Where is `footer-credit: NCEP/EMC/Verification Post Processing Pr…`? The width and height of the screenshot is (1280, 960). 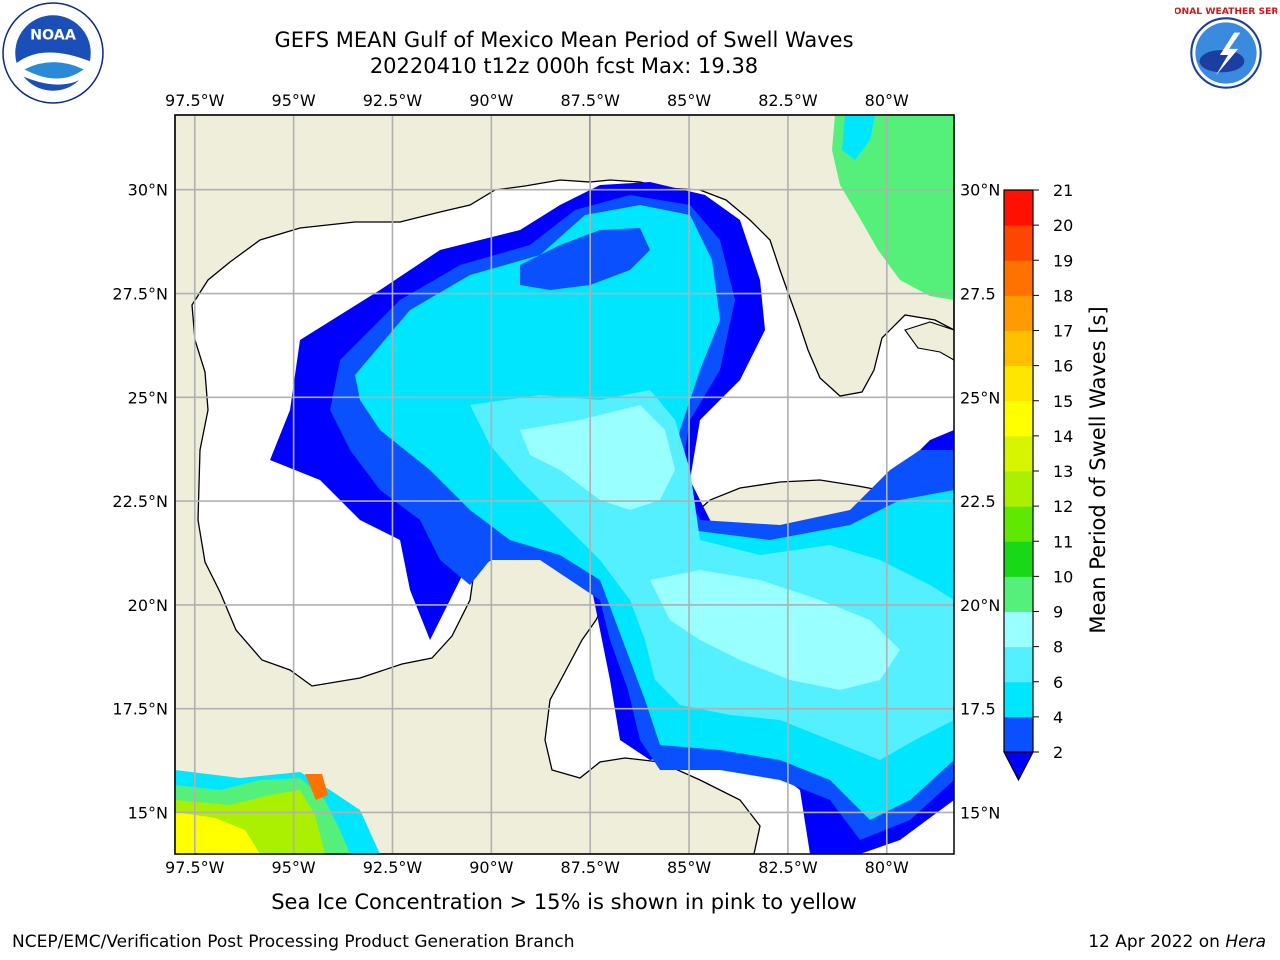 footer-credit: NCEP/EMC/Verification Post Processing Pr… is located at coordinates (293, 942).